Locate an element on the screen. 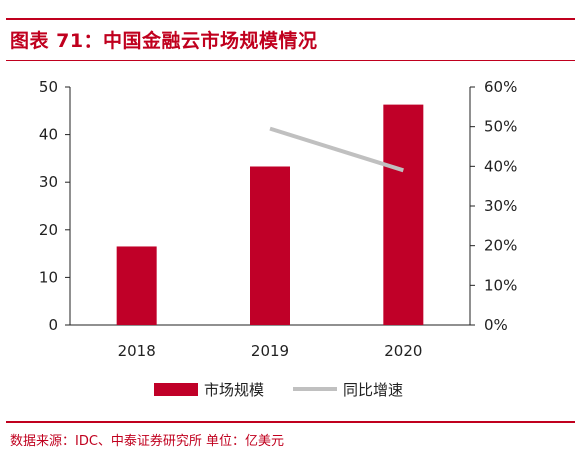 The height and width of the screenshot is (460, 581). x-tick-label: 2018 is located at coordinates (137, 351).